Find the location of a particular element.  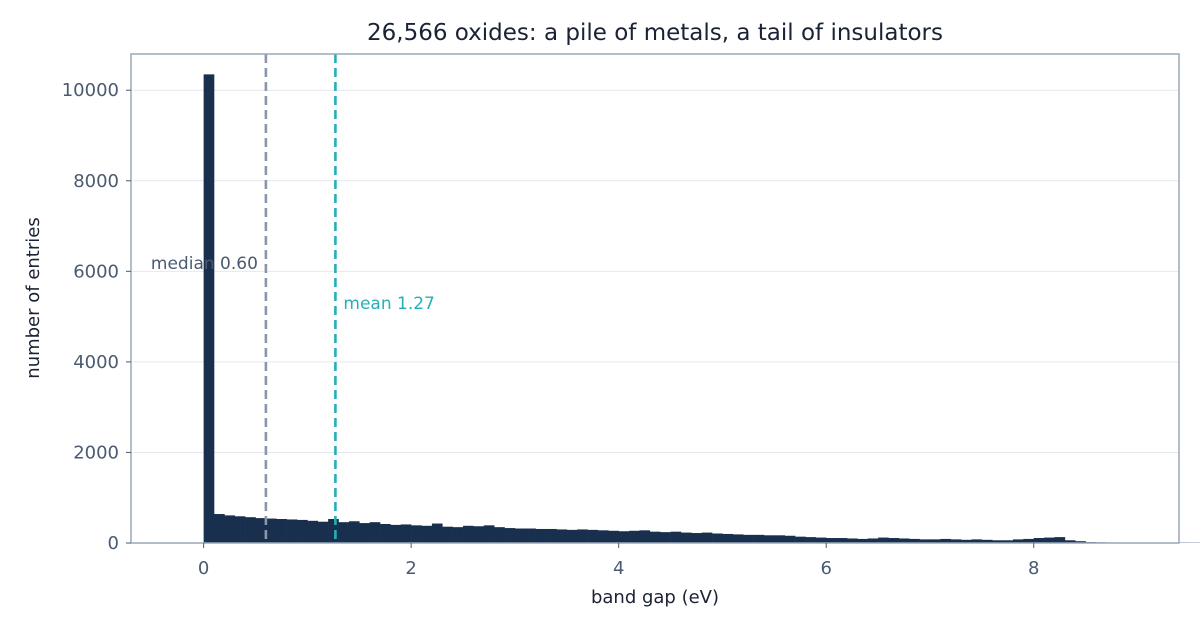

y-axis-ticks: 0 2000 4000 6000 8000 10000 is located at coordinates (96, 317).